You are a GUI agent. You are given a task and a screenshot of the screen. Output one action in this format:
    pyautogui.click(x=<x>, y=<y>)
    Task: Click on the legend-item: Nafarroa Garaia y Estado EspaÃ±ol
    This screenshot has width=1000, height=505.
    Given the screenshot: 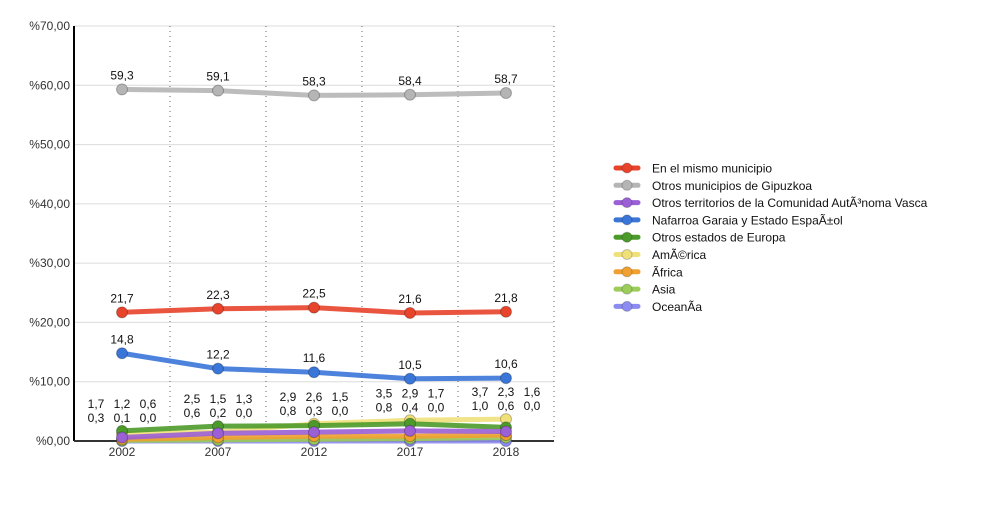 What is the action you would take?
    pyautogui.click(x=728, y=220)
    